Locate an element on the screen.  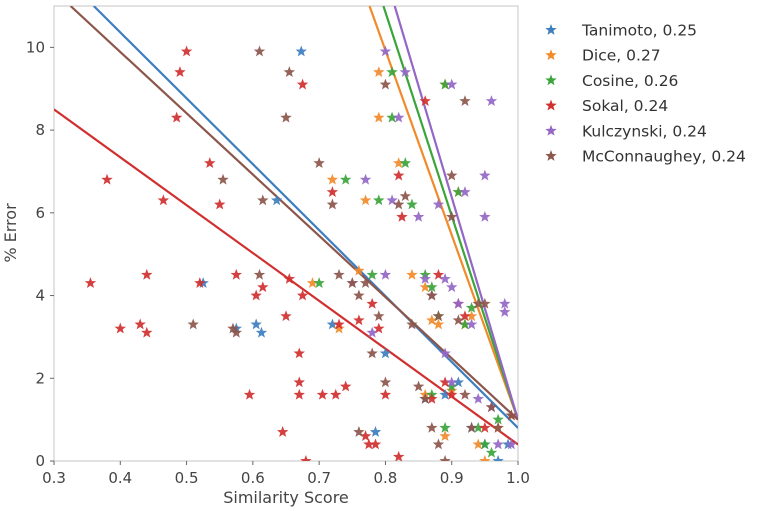
tanimoto-legend-label: Tanimoto, 0.25 is located at coordinates (639, 31).